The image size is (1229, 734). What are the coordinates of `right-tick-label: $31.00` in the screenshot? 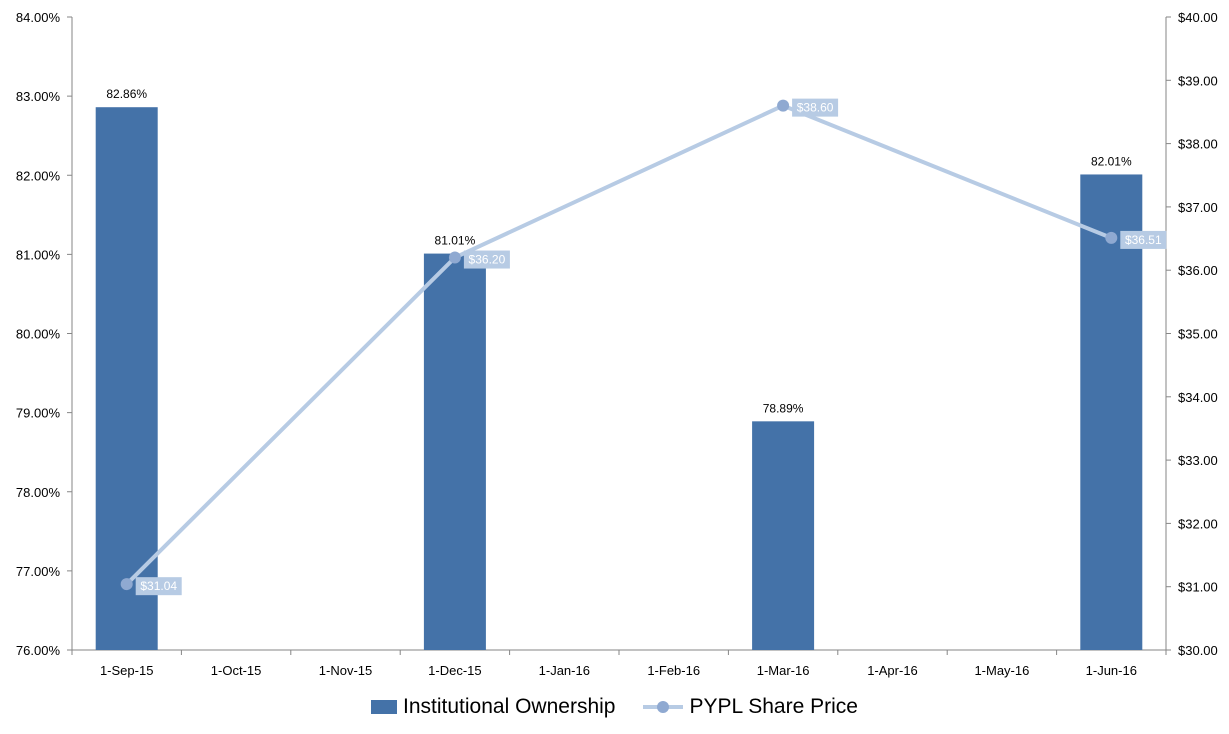 It's located at (1198, 587).